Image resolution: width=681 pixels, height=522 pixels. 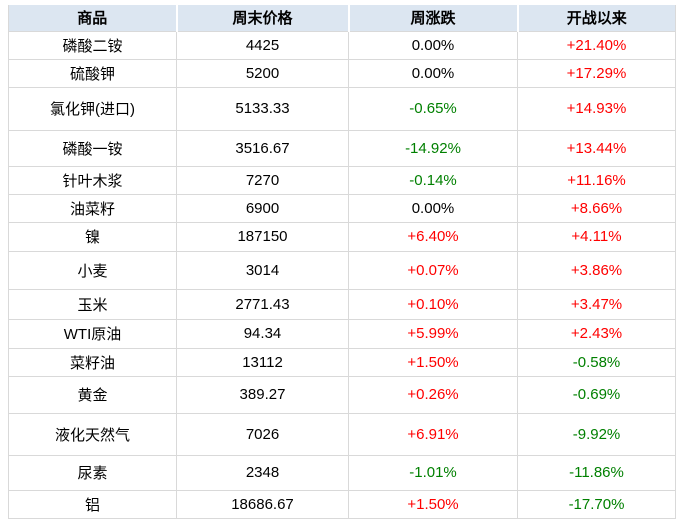 I want to click on weekend-price-cell: 389.27, so click(x=262, y=394).